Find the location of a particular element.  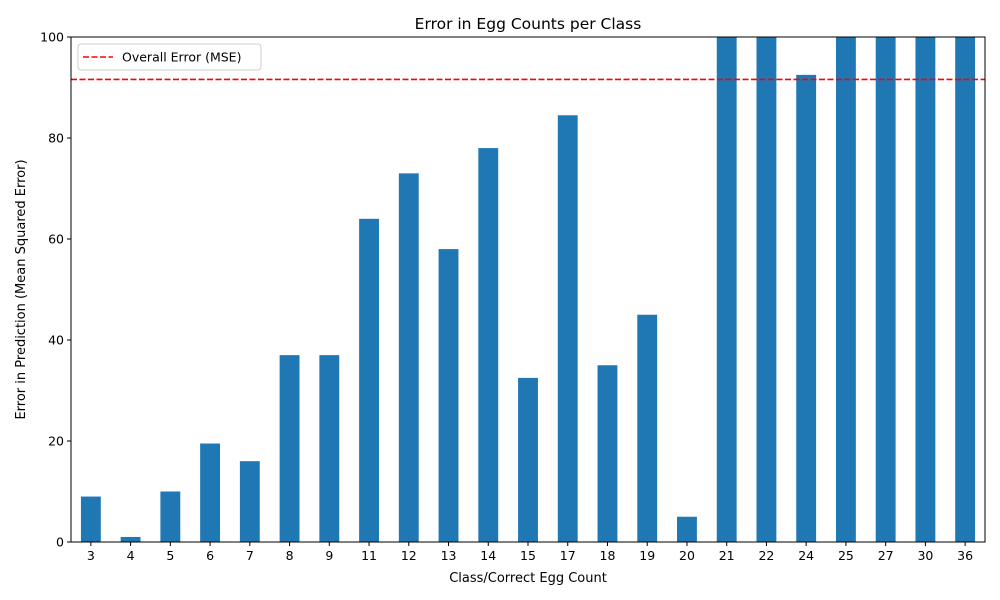

y-tick-label-0: 0 is located at coordinates (60, 542).